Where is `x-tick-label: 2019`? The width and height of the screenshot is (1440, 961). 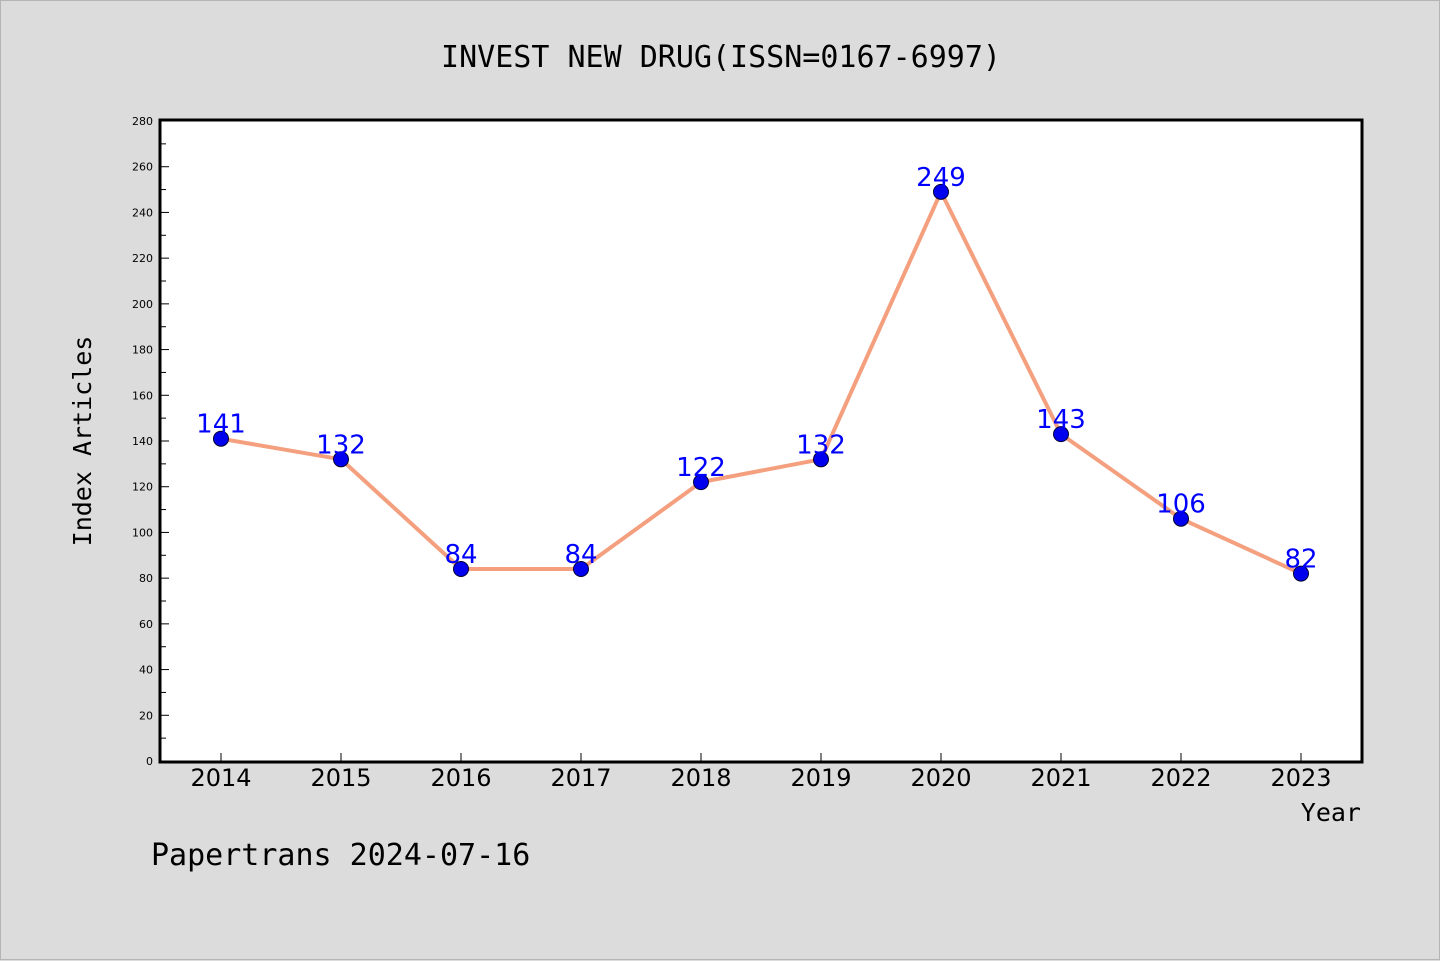 x-tick-label: 2019 is located at coordinates (820, 778).